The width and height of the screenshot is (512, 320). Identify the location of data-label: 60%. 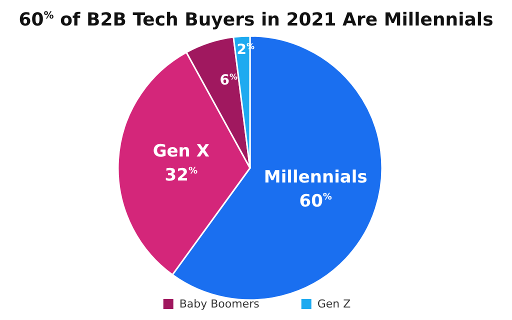
(315, 201).